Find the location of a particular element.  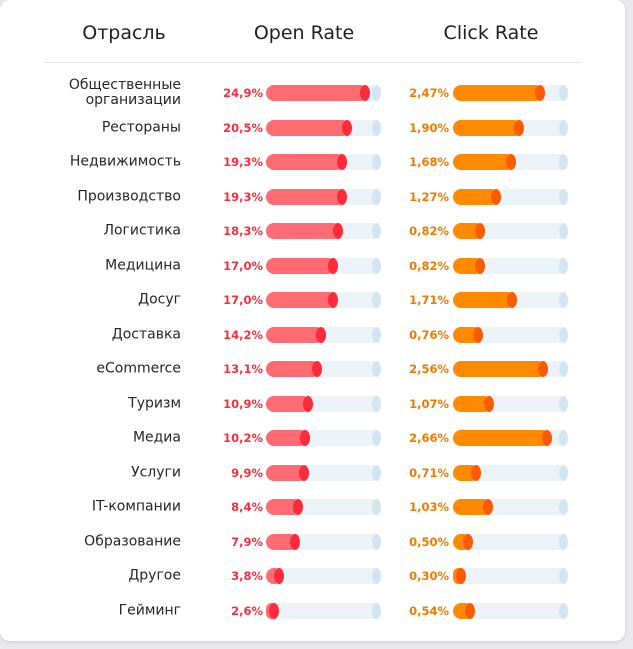

click-rate-value-label: 1,07% is located at coordinates (429, 403).